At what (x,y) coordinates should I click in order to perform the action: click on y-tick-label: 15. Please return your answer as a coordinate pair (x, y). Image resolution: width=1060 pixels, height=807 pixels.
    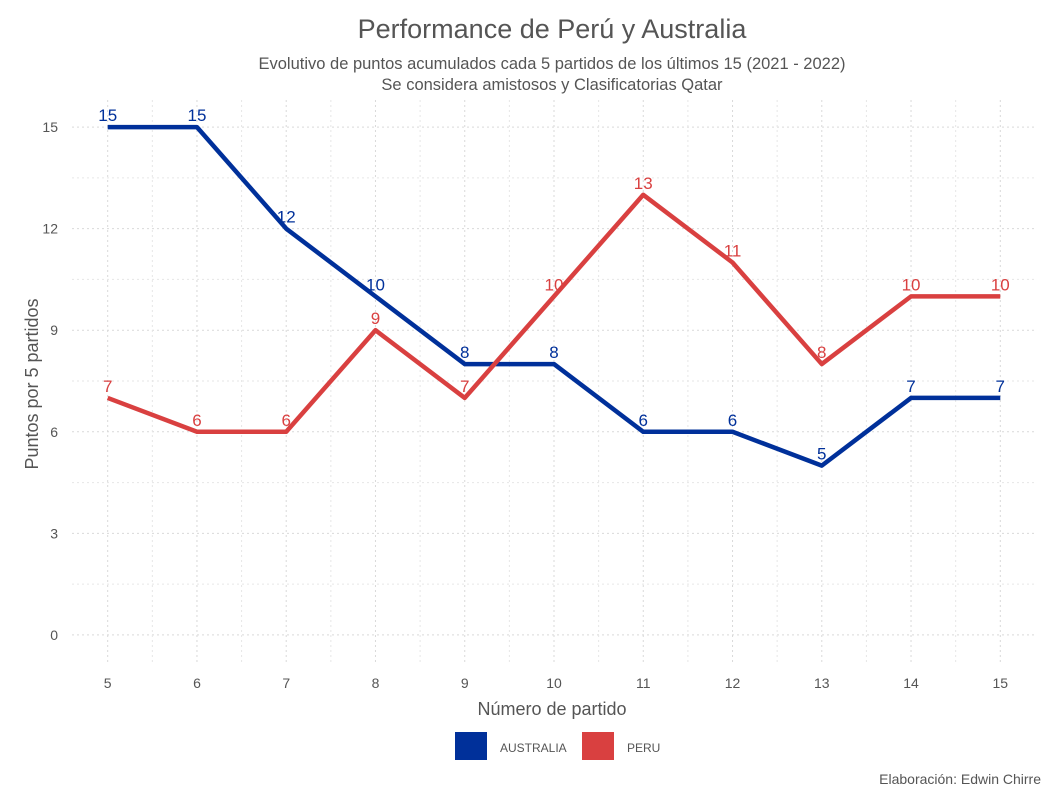
    Looking at the image, I should click on (50, 127).